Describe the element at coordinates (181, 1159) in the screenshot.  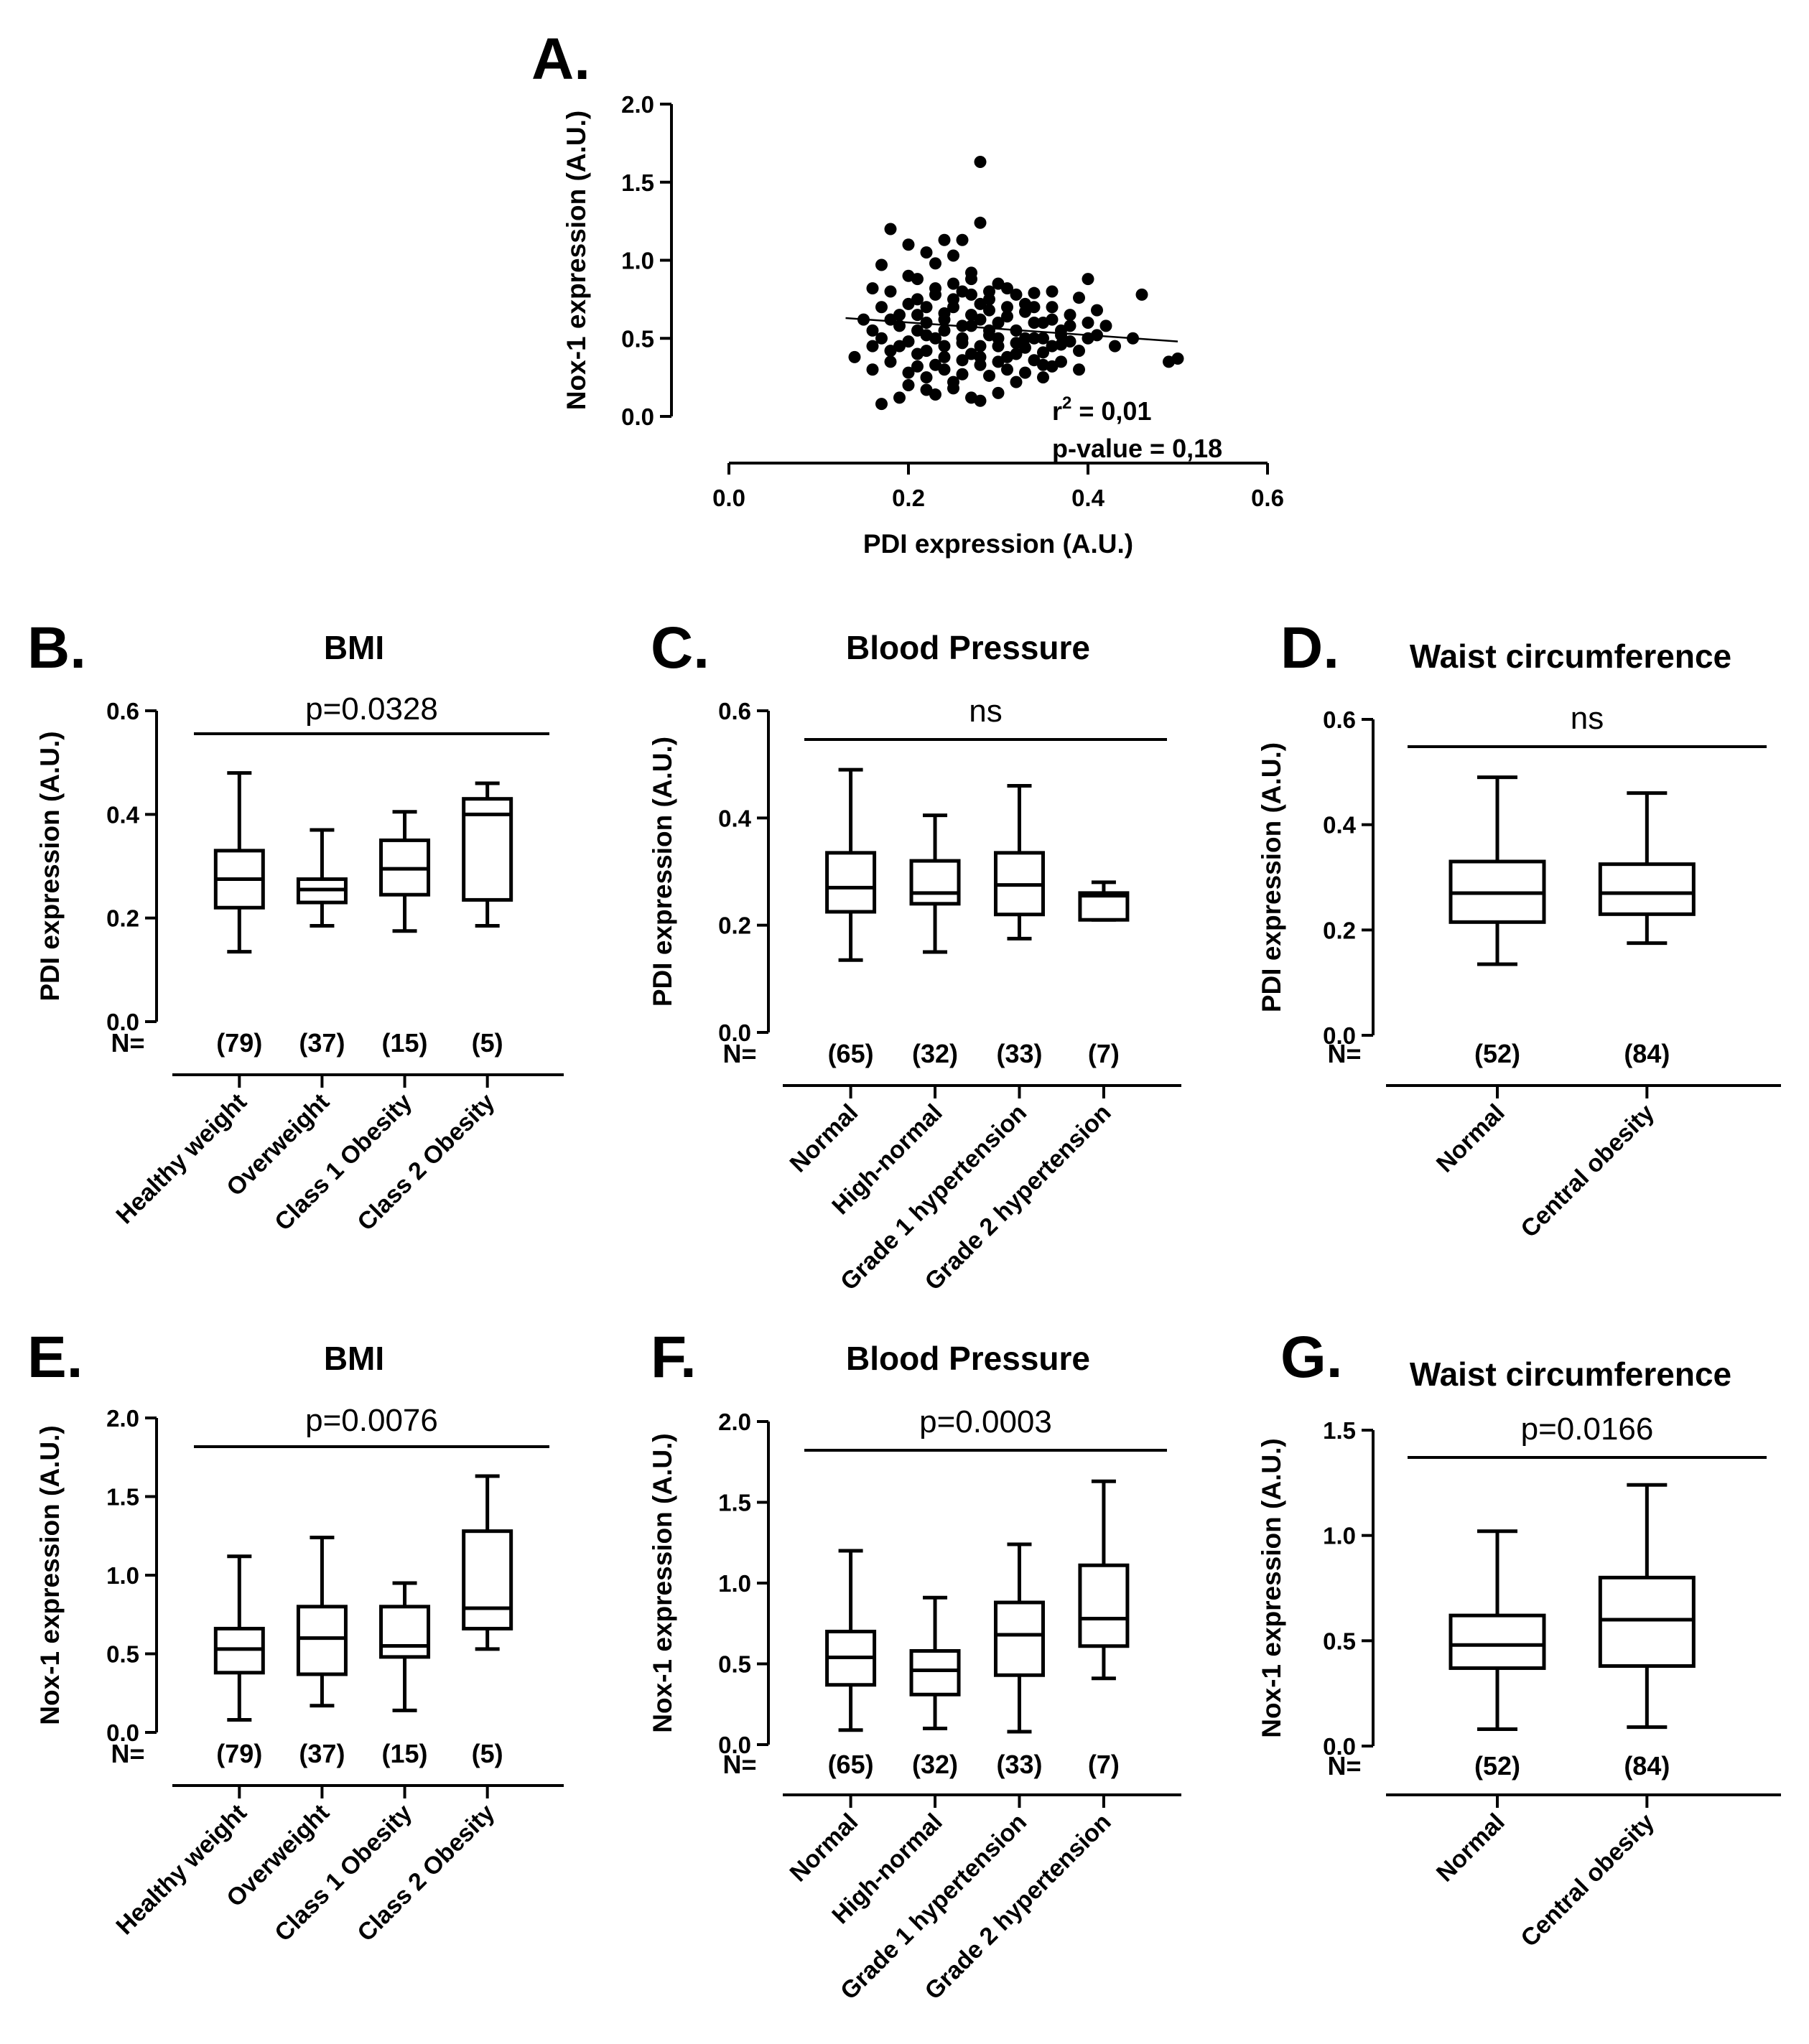
I see `category-label: Healthy weight` at that location.